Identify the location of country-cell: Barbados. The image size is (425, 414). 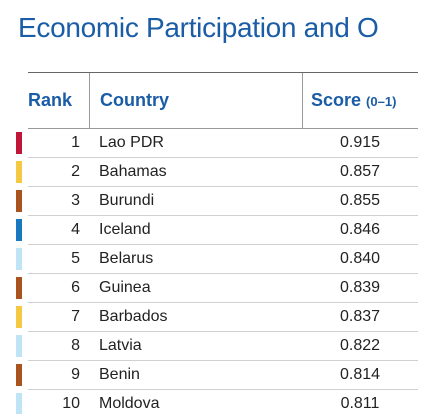
(133, 316).